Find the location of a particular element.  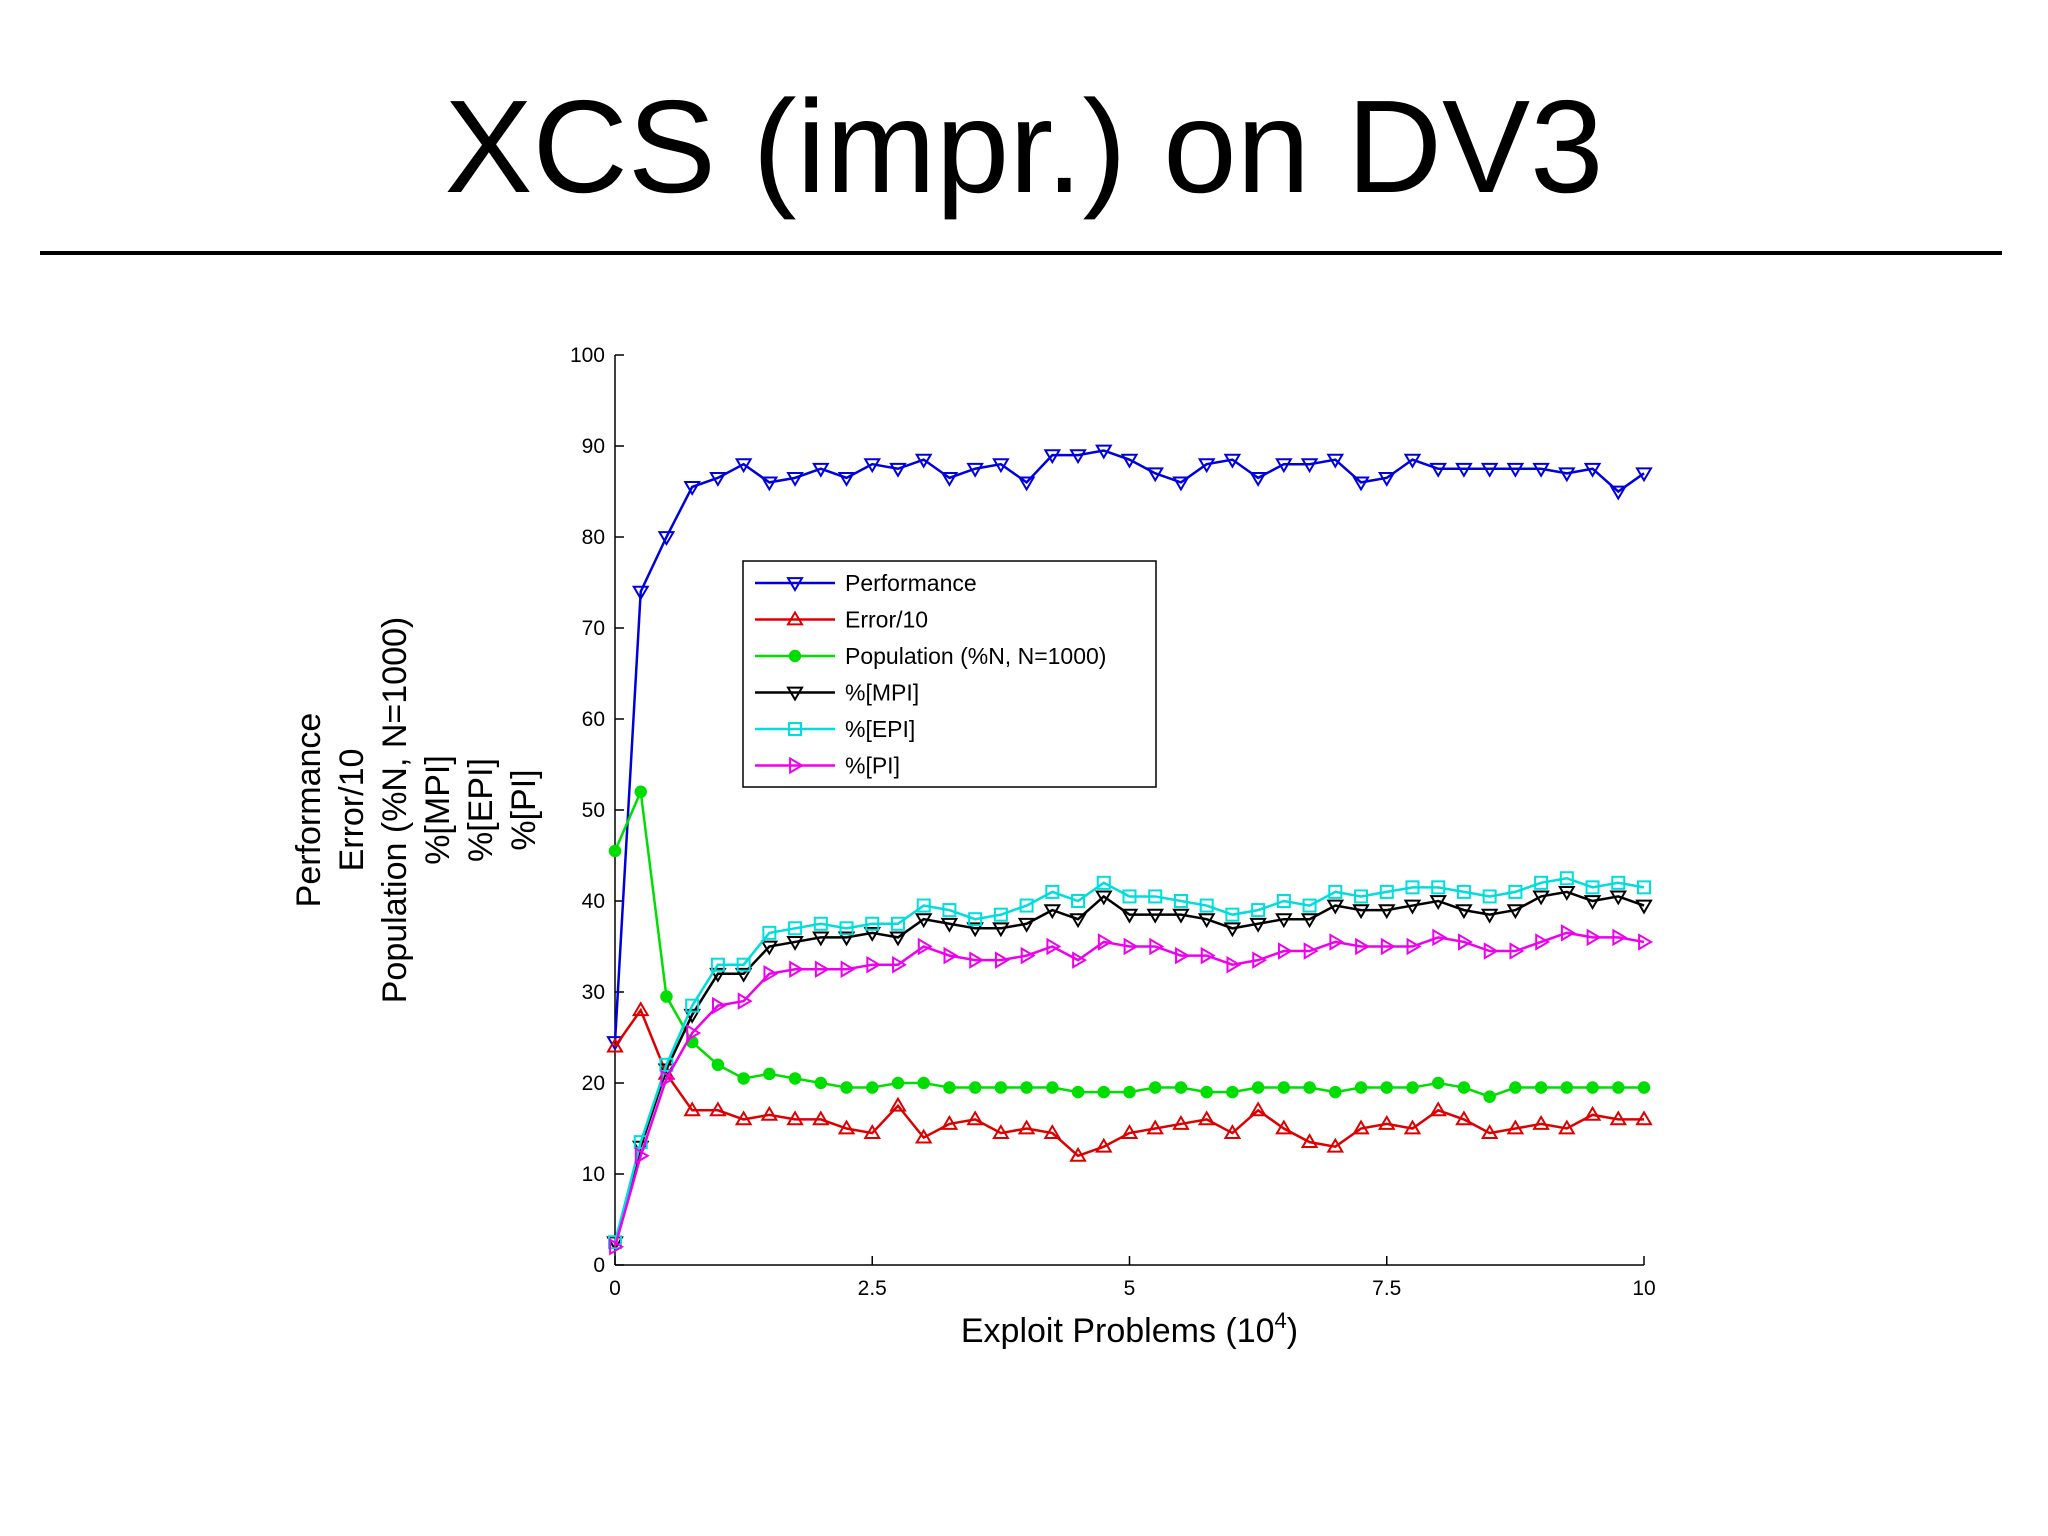

legend-label: Population (%N, N=1000) is located at coordinates (975, 656).